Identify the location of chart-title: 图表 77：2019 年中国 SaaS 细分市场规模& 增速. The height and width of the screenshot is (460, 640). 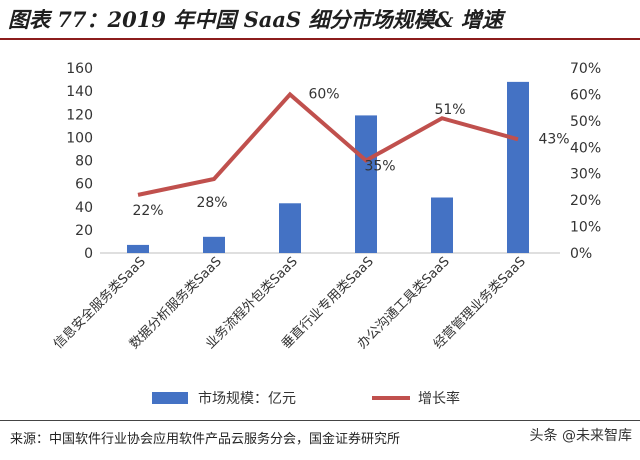
(255, 19).